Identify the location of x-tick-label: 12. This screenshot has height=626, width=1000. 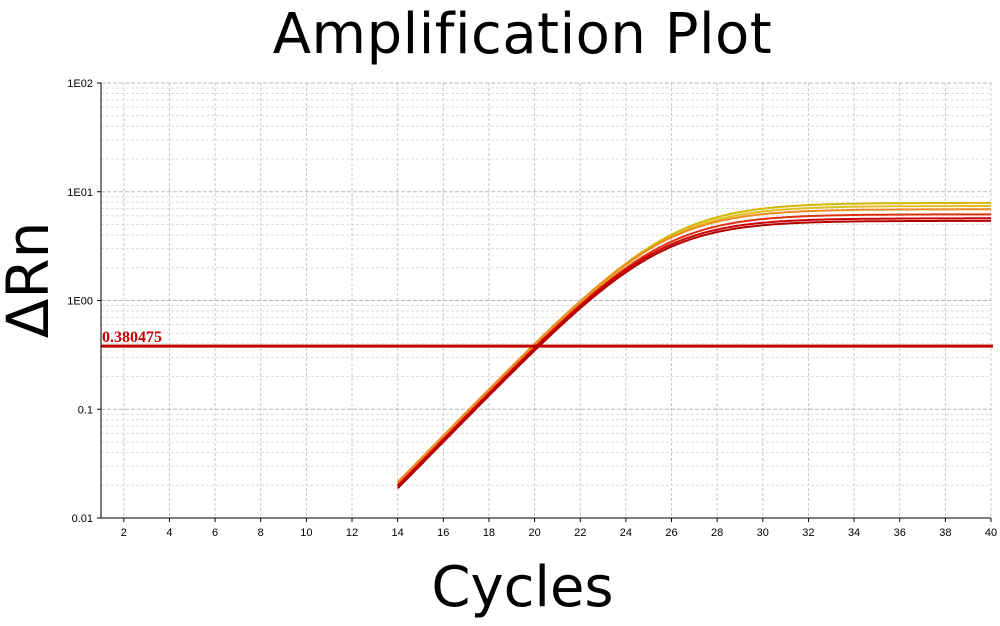
(352, 533).